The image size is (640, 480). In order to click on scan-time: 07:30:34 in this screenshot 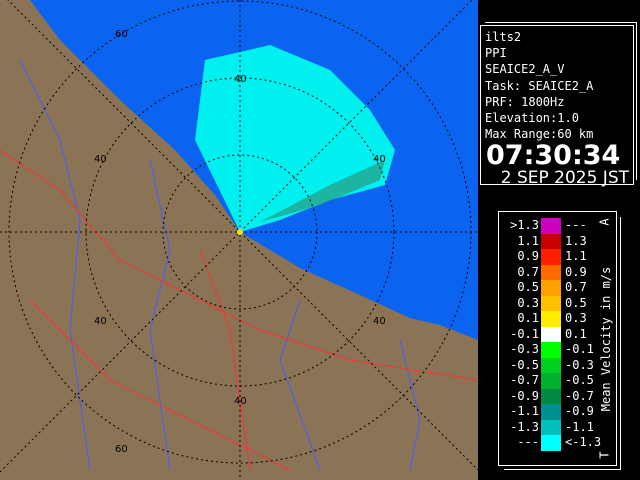, I will do `click(553, 156)`.